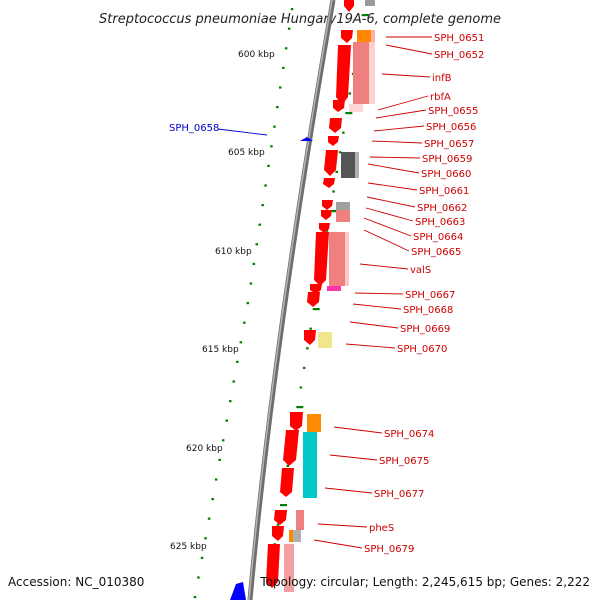 The image size is (600, 600). Describe the element at coordinates (430, 295) in the screenshot. I see `gene-label: SPH_0667` at that location.